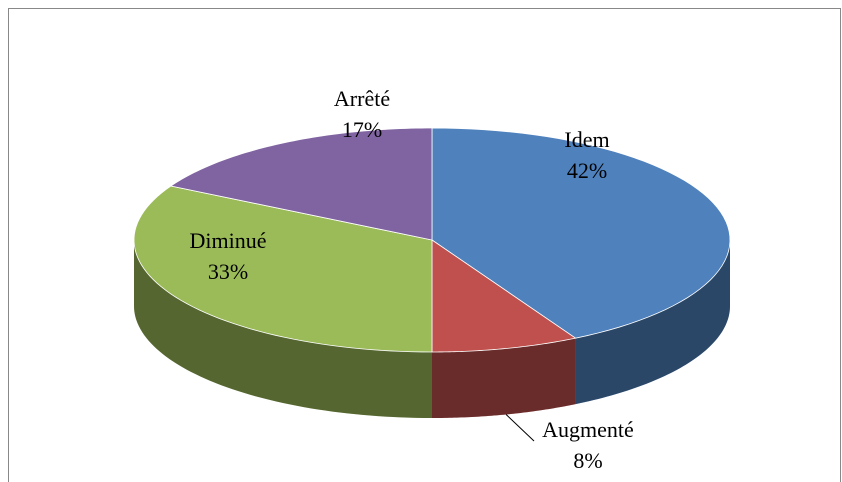  I want to click on slice-label: Augmenté, so click(588, 429).